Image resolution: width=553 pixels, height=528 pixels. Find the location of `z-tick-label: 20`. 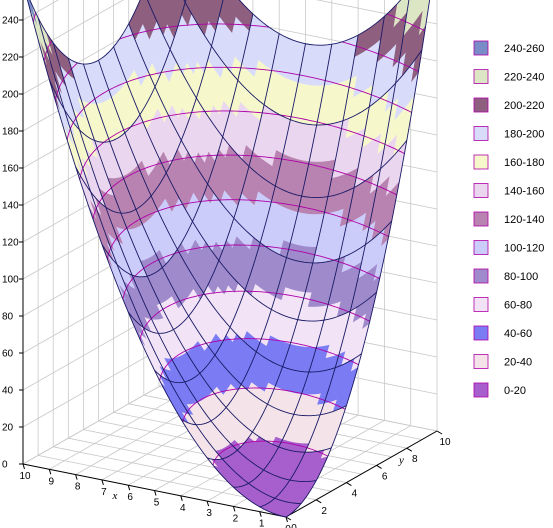

z-tick-label: 20 is located at coordinates (8, 428).